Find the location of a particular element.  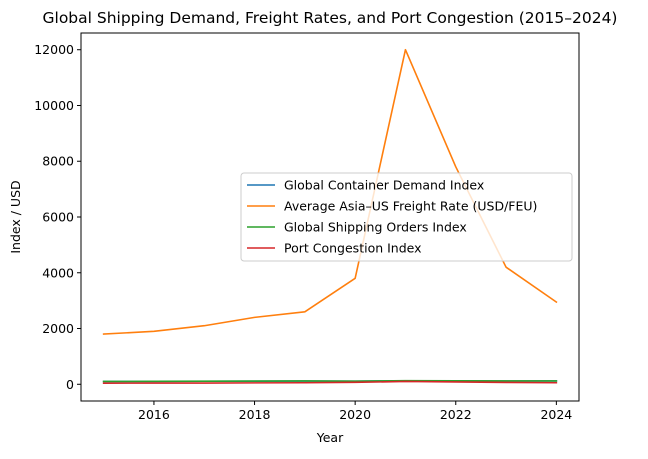

y-axis-ticks: 0 2000 4000 6000 8000 10000 12000 is located at coordinates (57, 217).